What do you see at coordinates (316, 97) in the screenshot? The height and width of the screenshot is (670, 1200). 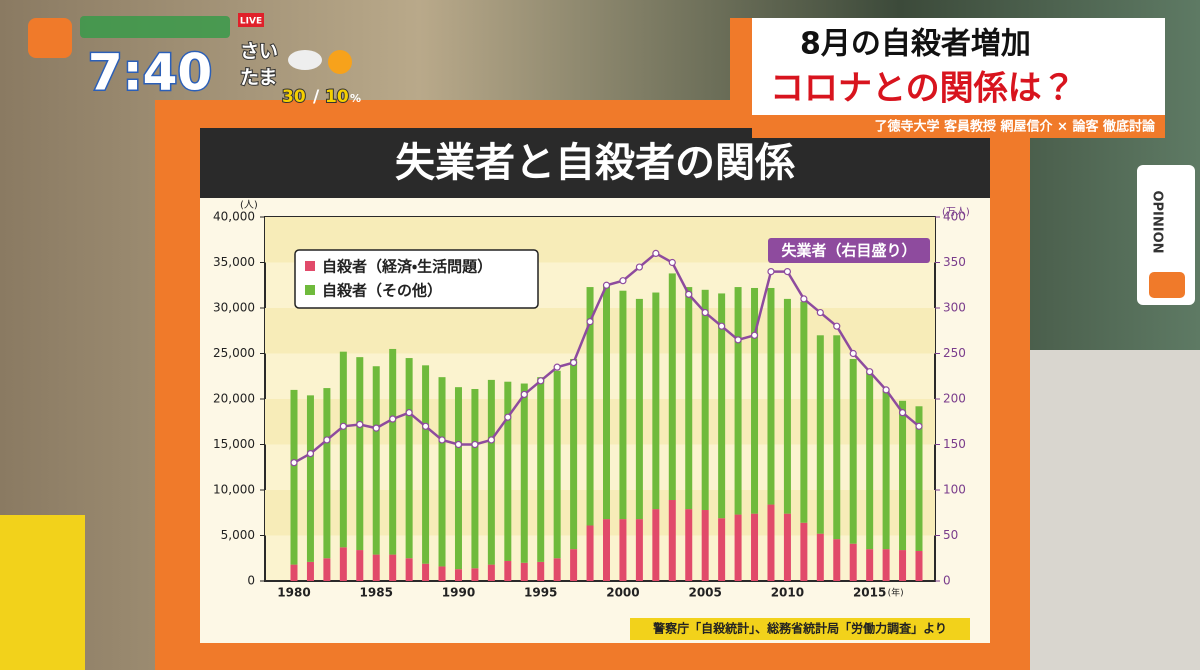 I see `weather-sep: /` at bounding box center [316, 97].